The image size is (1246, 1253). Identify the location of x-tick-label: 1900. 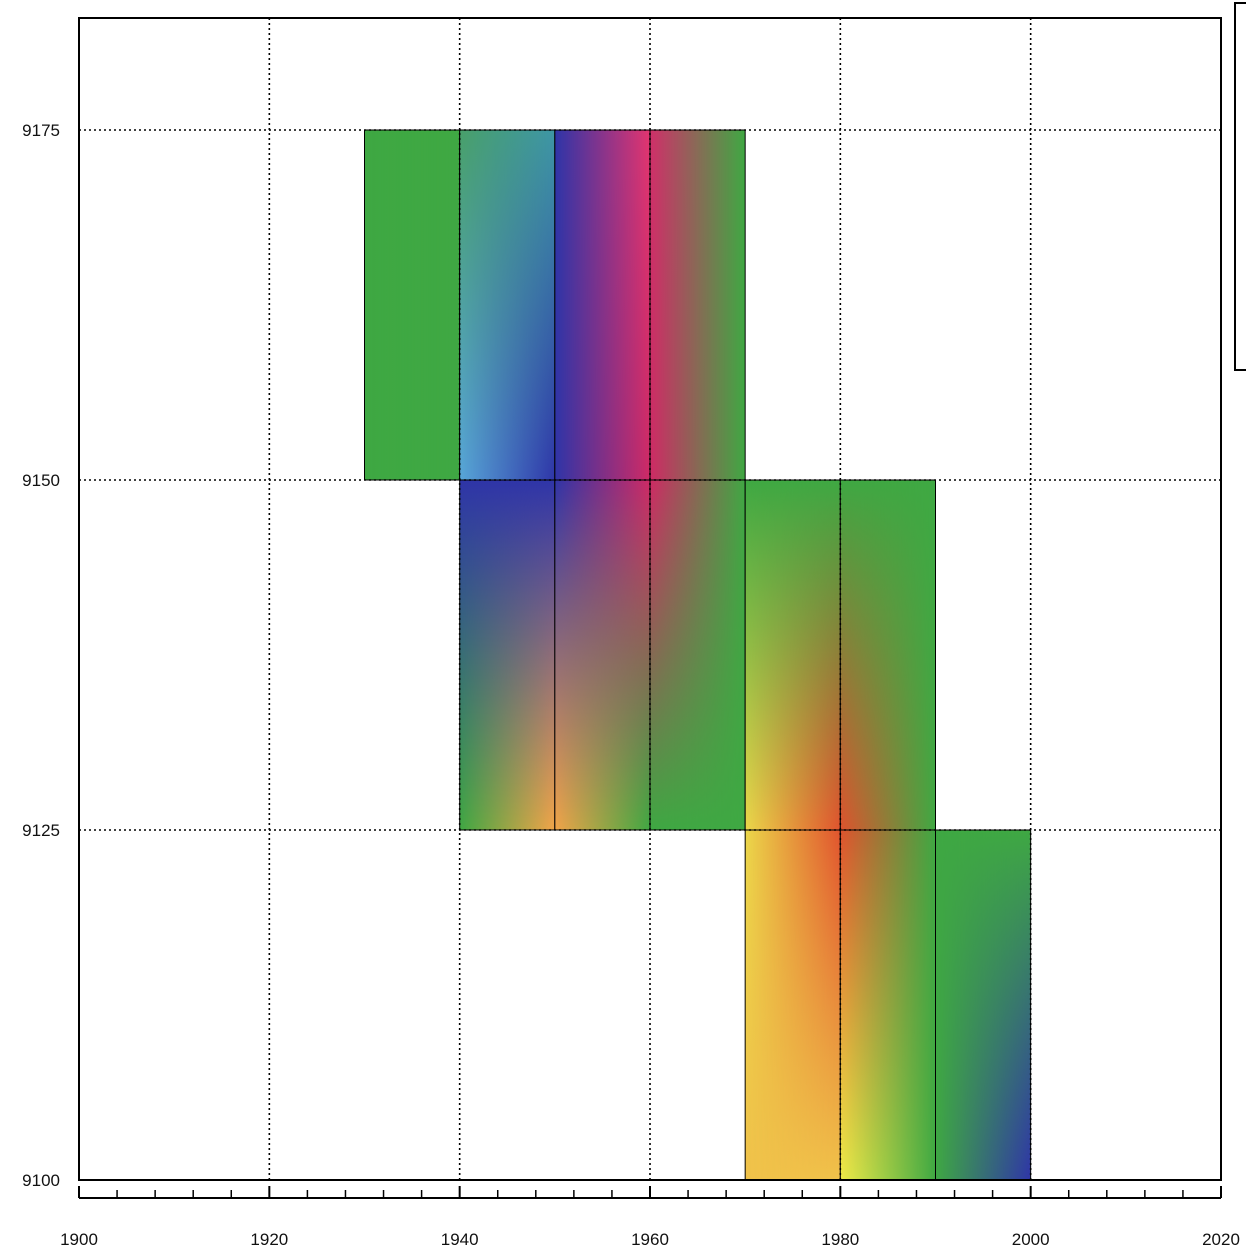
(79, 1239).